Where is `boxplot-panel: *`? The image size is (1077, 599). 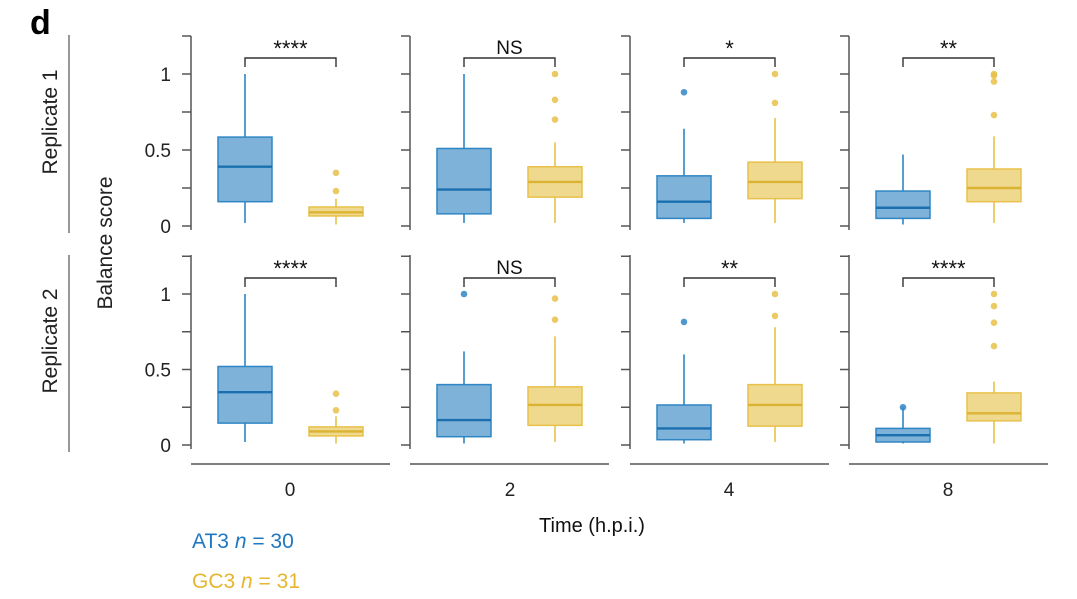 boxplot-panel: * is located at coordinates (729, 129).